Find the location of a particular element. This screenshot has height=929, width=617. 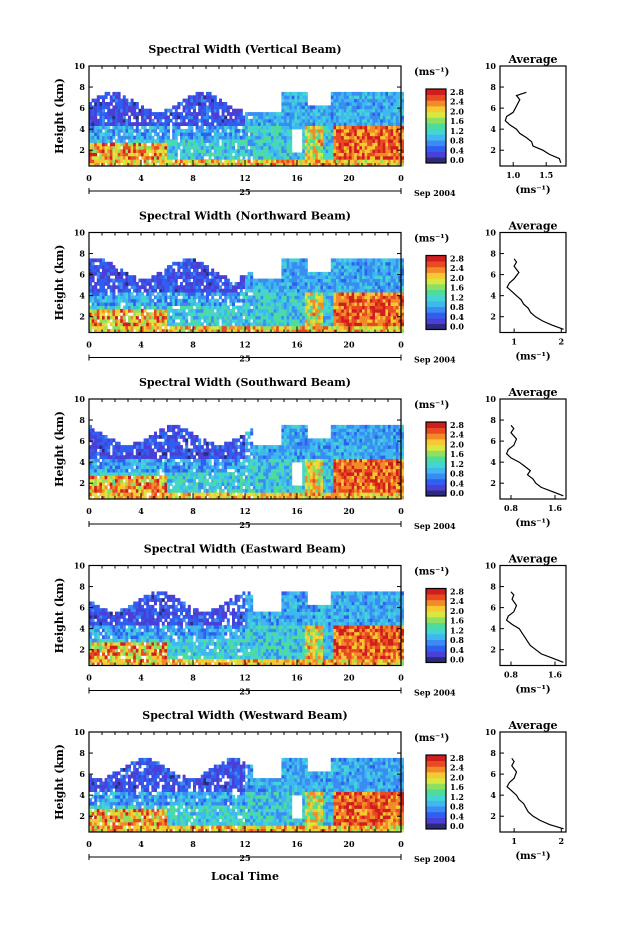

colorbar-swatch is located at coordinates (436, 126).